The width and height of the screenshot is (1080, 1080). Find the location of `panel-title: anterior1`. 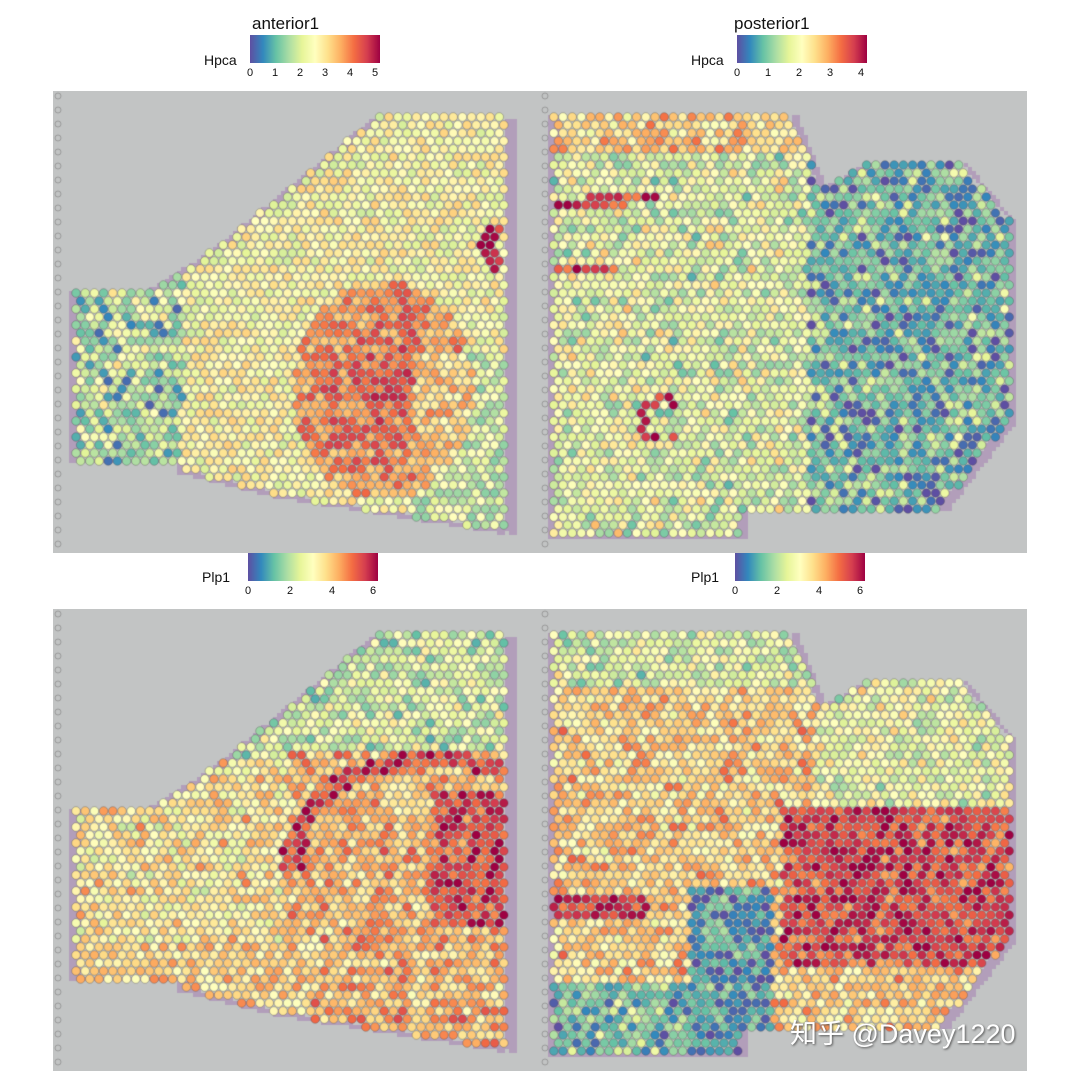

panel-title: anterior1 is located at coordinates (286, 23).